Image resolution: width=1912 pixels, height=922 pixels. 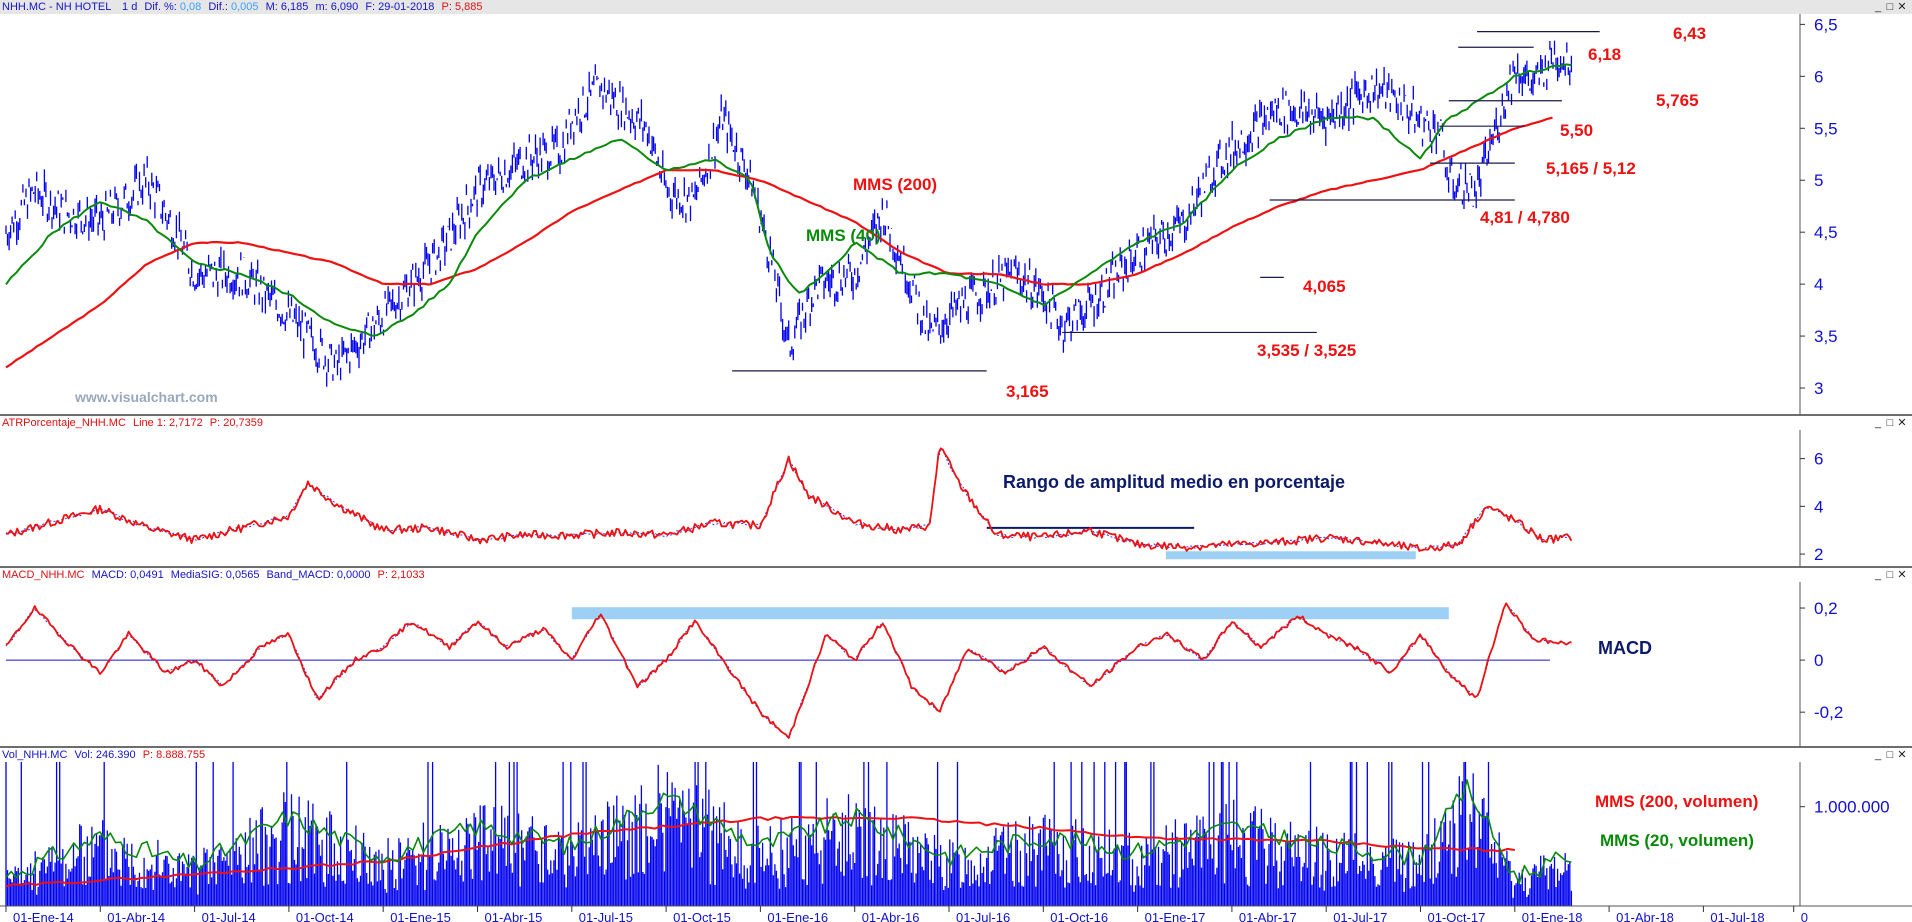 I want to click on x-tick-label: 0, so click(x=1804, y=916).